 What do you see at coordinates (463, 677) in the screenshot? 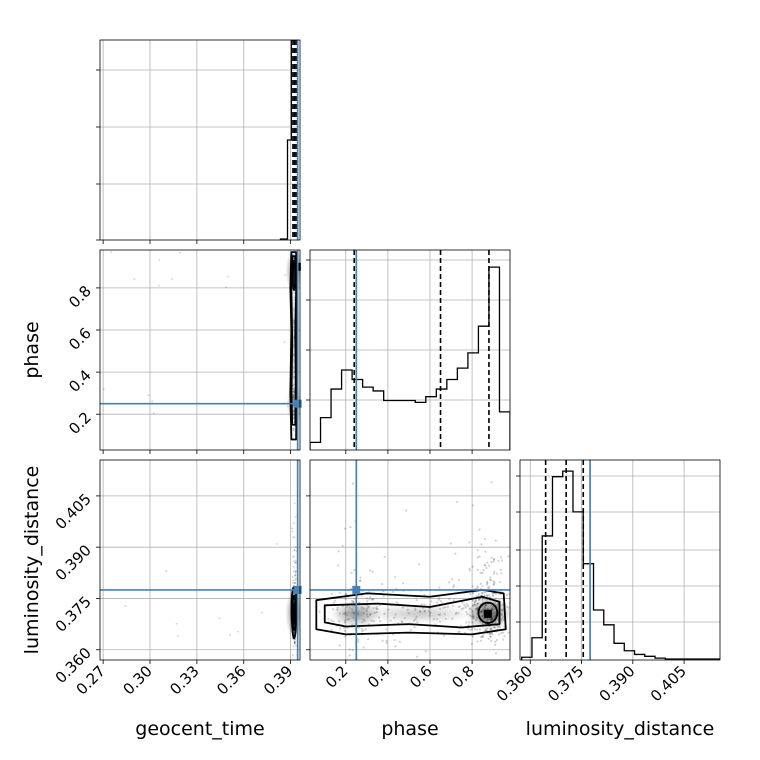
I see `phase-axis-xtick-label: 0.8` at bounding box center [463, 677].